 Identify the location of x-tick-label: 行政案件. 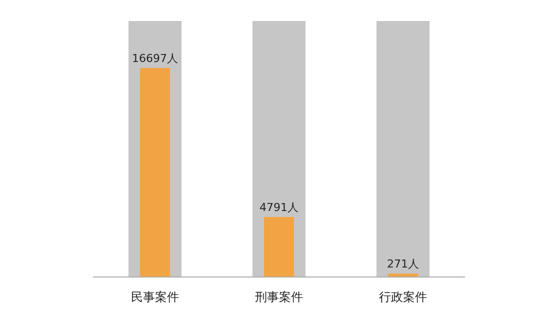
(403, 297).